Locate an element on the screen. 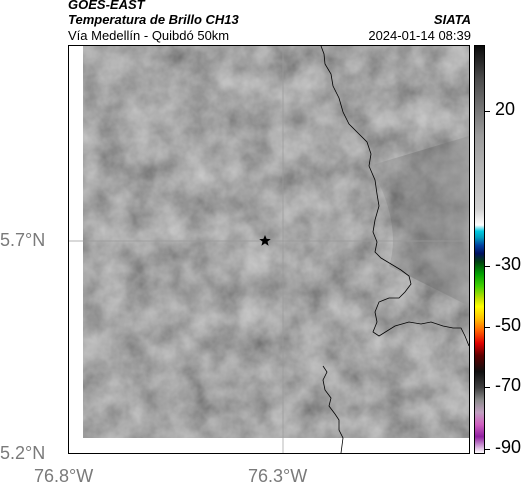 Image resolution: width=526 pixels, height=491 pixels. mountain-highlight is located at coordinates (419, 221).